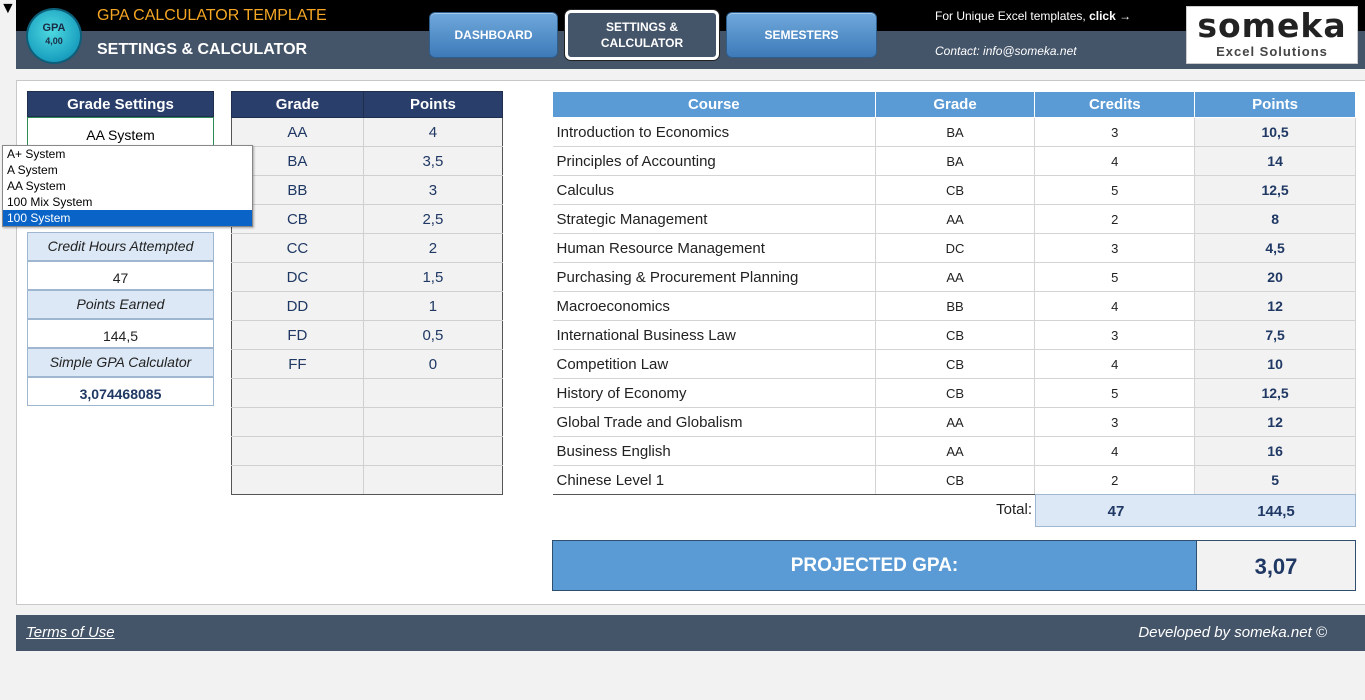 This screenshot has width=1365, height=700. What do you see at coordinates (1275, 480) in the screenshot?
I see `course-points-cell: 5` at bounding box center [1275, 480].